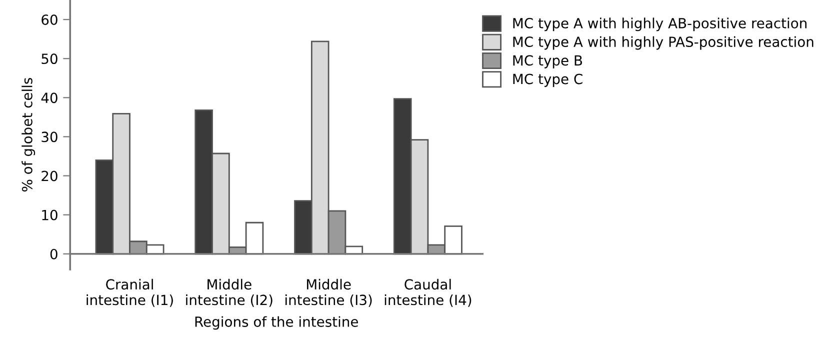 The height and width of the screenshot is (350, 825). I want to click on y-tick-label: 60, so click(50, 20).